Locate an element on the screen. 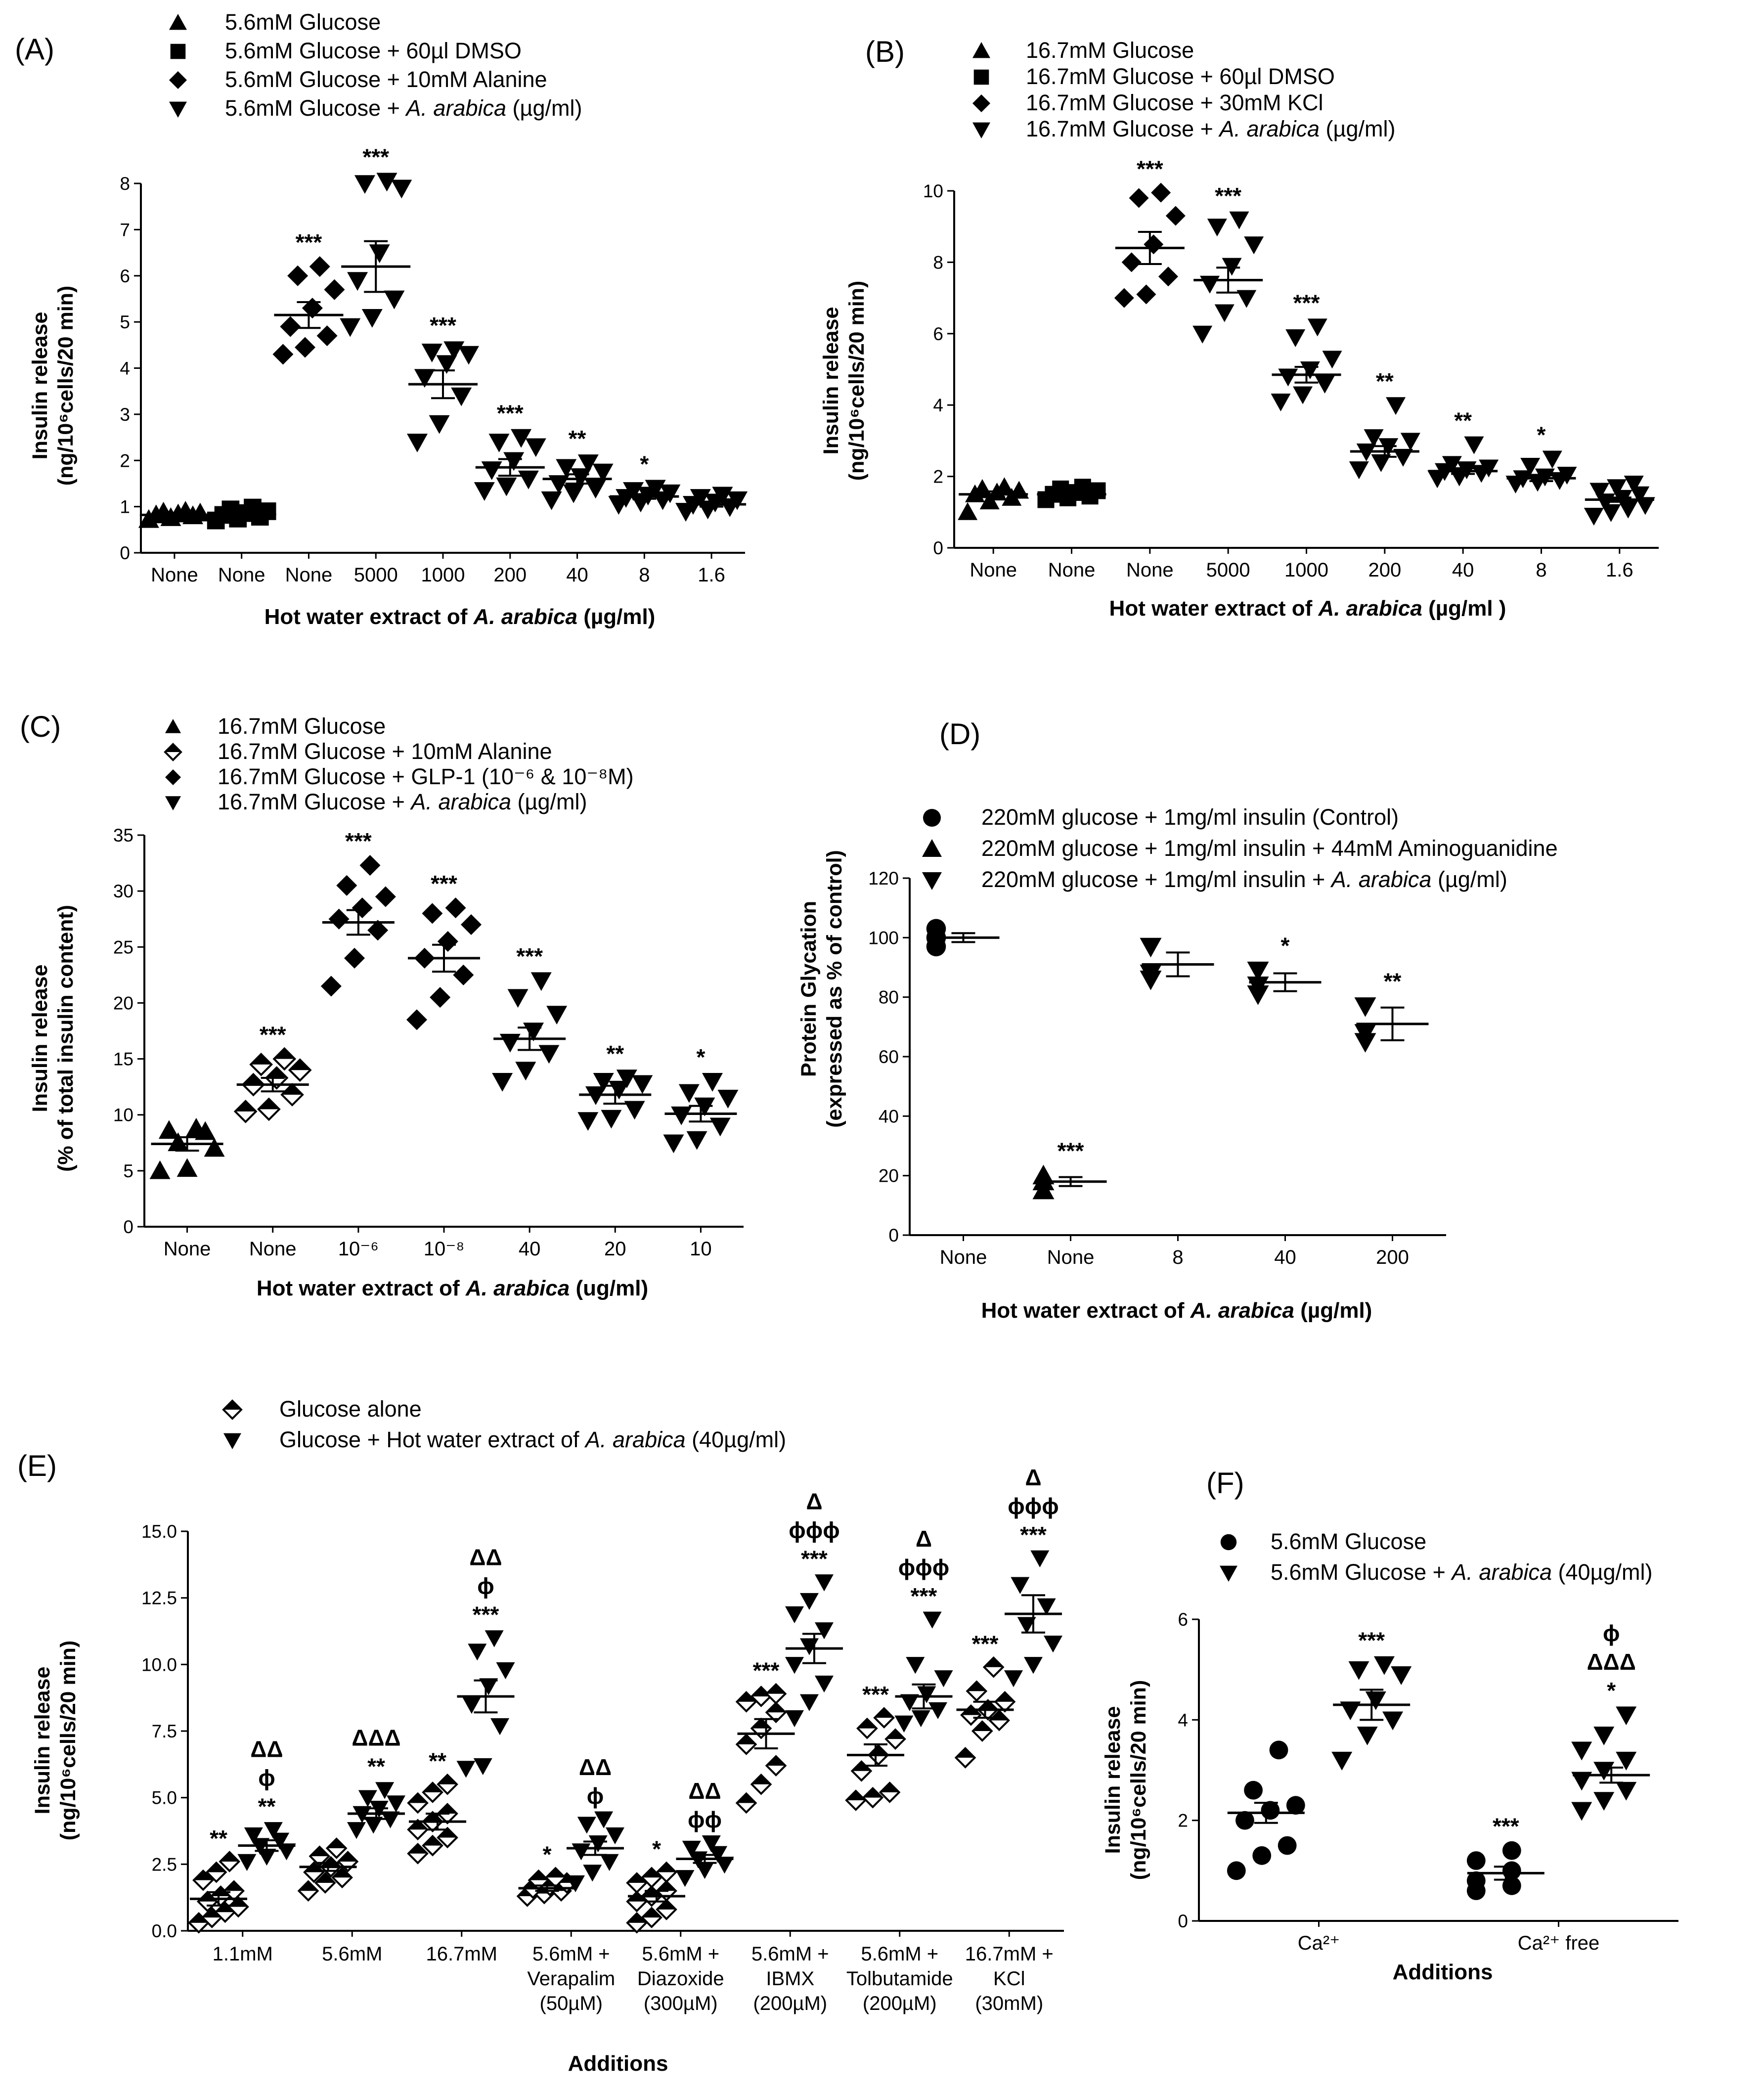 The image size is (1764, 2092). y-axis-label-line1: Protein Glycation is located at coordinates (809, 989).